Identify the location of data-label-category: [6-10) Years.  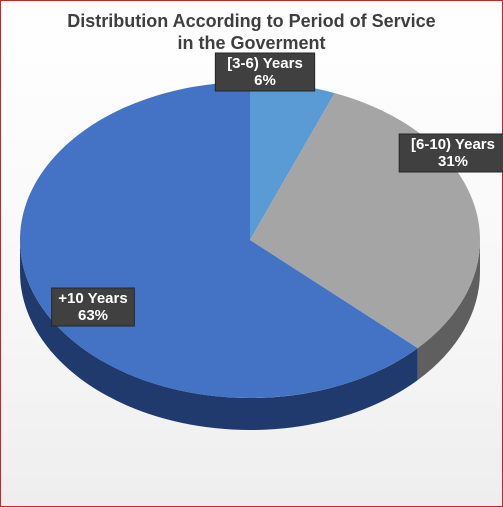
(453, 144).